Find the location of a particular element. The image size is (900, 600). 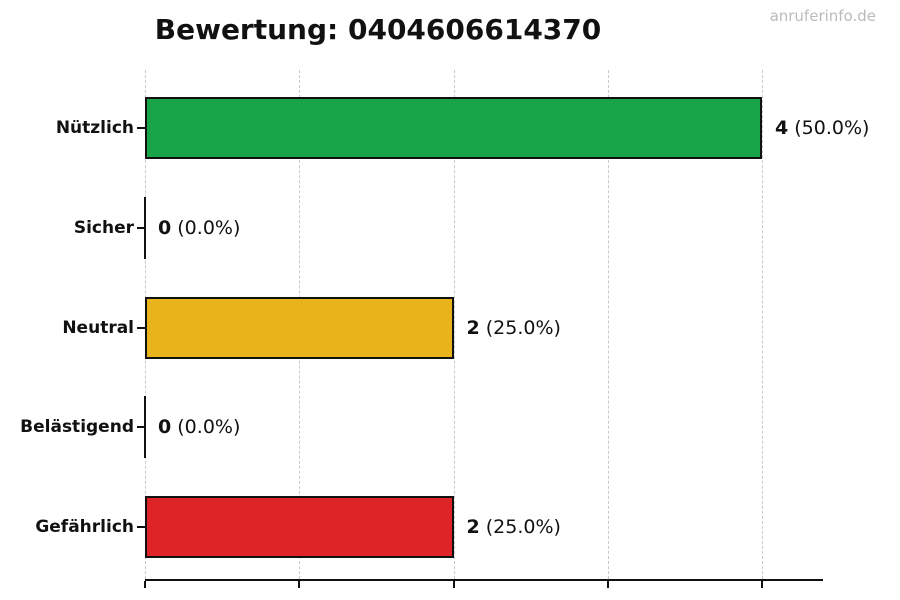

value-label: 4 (50.0%) is located at coordinates (822, 128).